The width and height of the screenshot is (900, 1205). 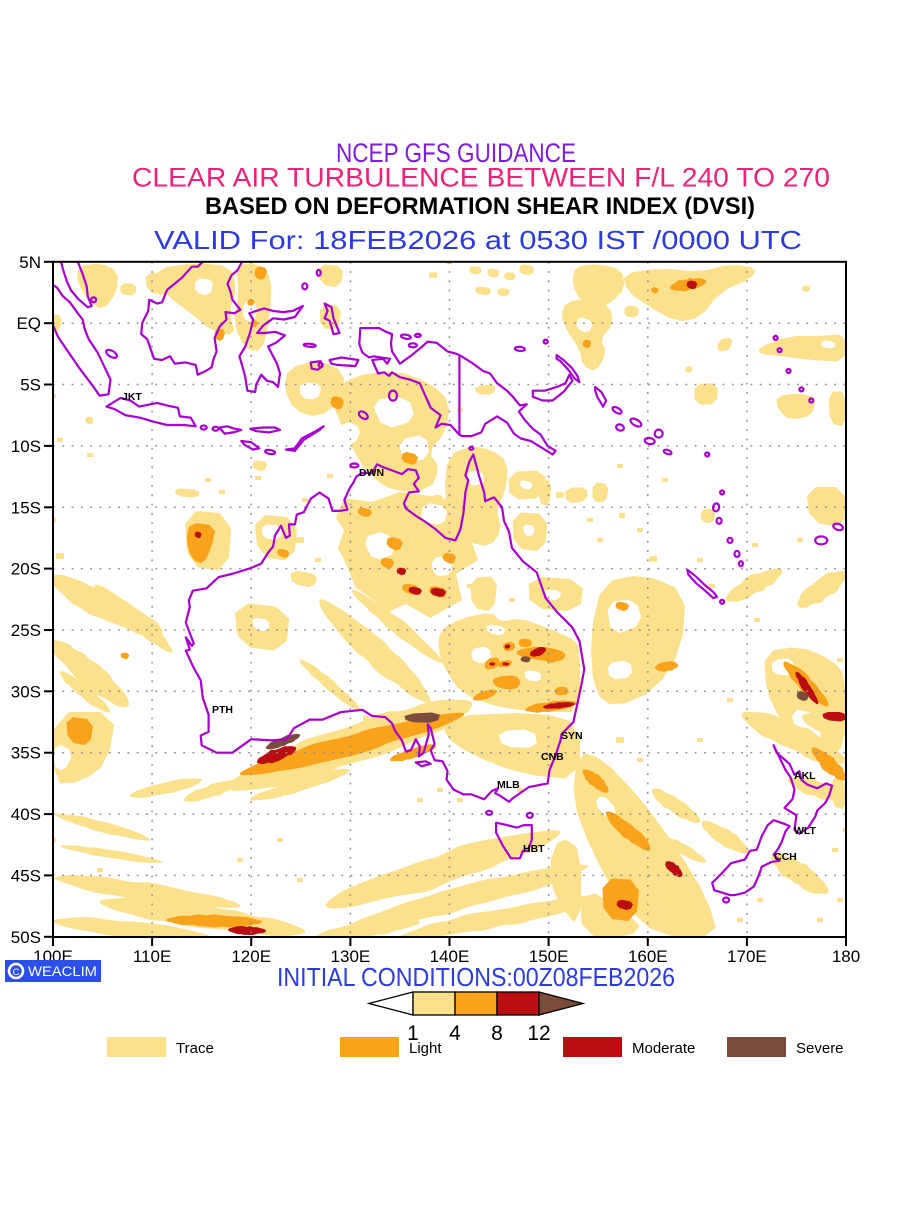 I want to click on svg-text:BASED ON DEFORMATION SHEAR IND: BASED ON DEFORMATION SHEAR INDEX (DVSI), so click(x=480, y=206).